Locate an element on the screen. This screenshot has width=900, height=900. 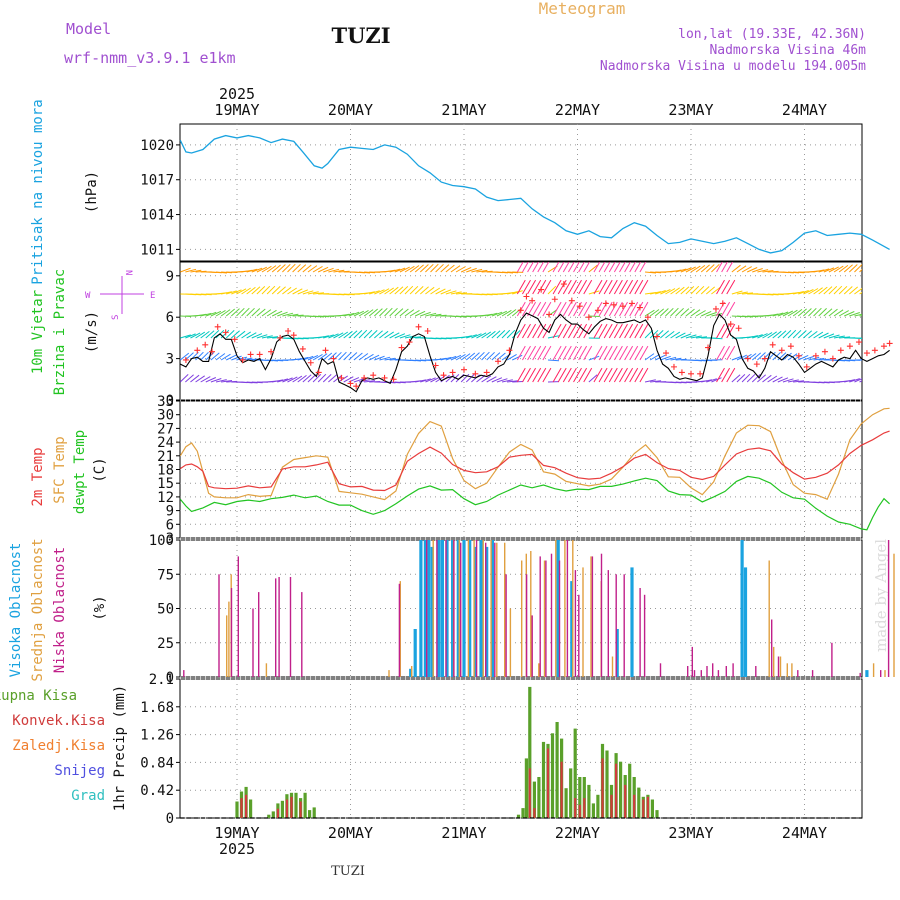
wind-barbs is located at coordinates (538, 323).